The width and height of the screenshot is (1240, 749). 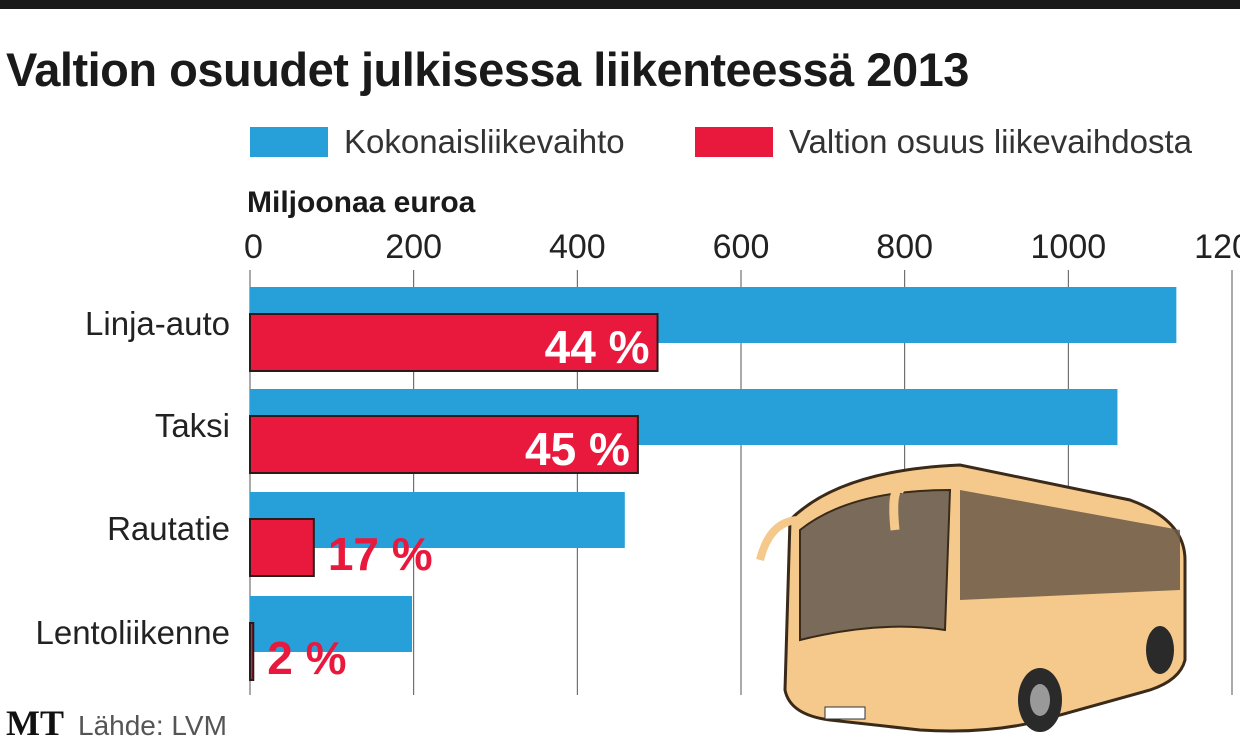 I want to click on top-rule, so click(x=620, y=4).